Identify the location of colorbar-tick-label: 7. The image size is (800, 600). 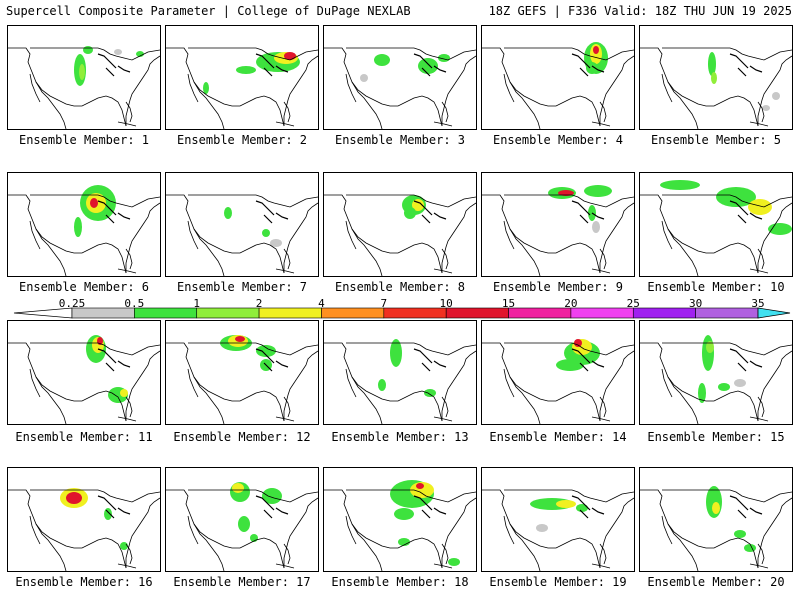
(384, 303).